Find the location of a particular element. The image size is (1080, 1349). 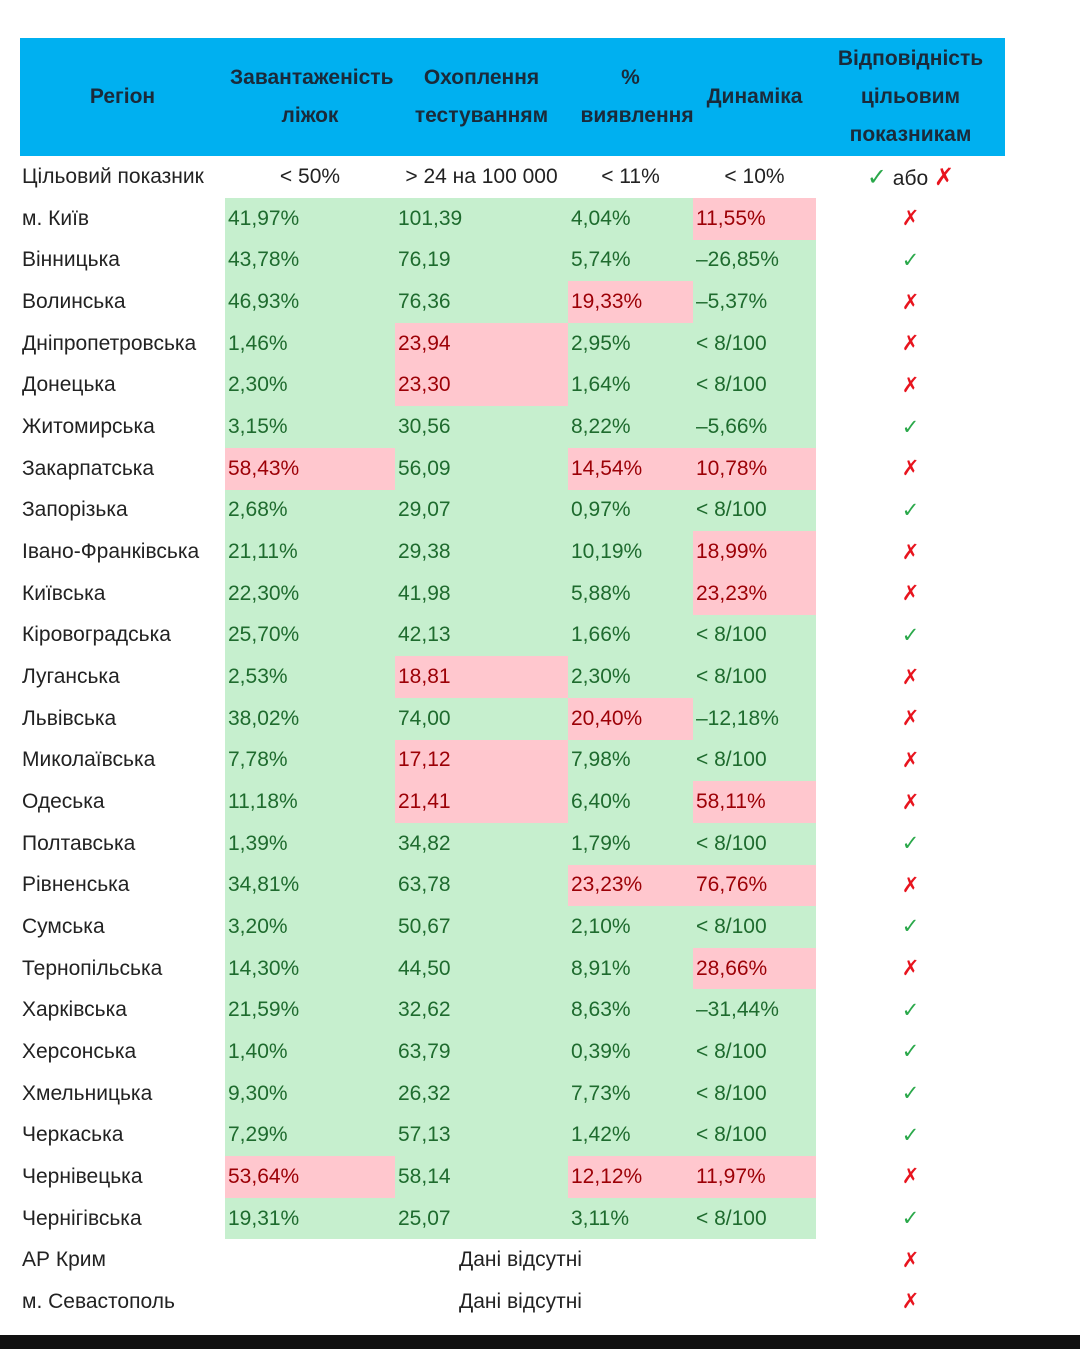

region-name: Луганська is located at coordinates (71, 677).